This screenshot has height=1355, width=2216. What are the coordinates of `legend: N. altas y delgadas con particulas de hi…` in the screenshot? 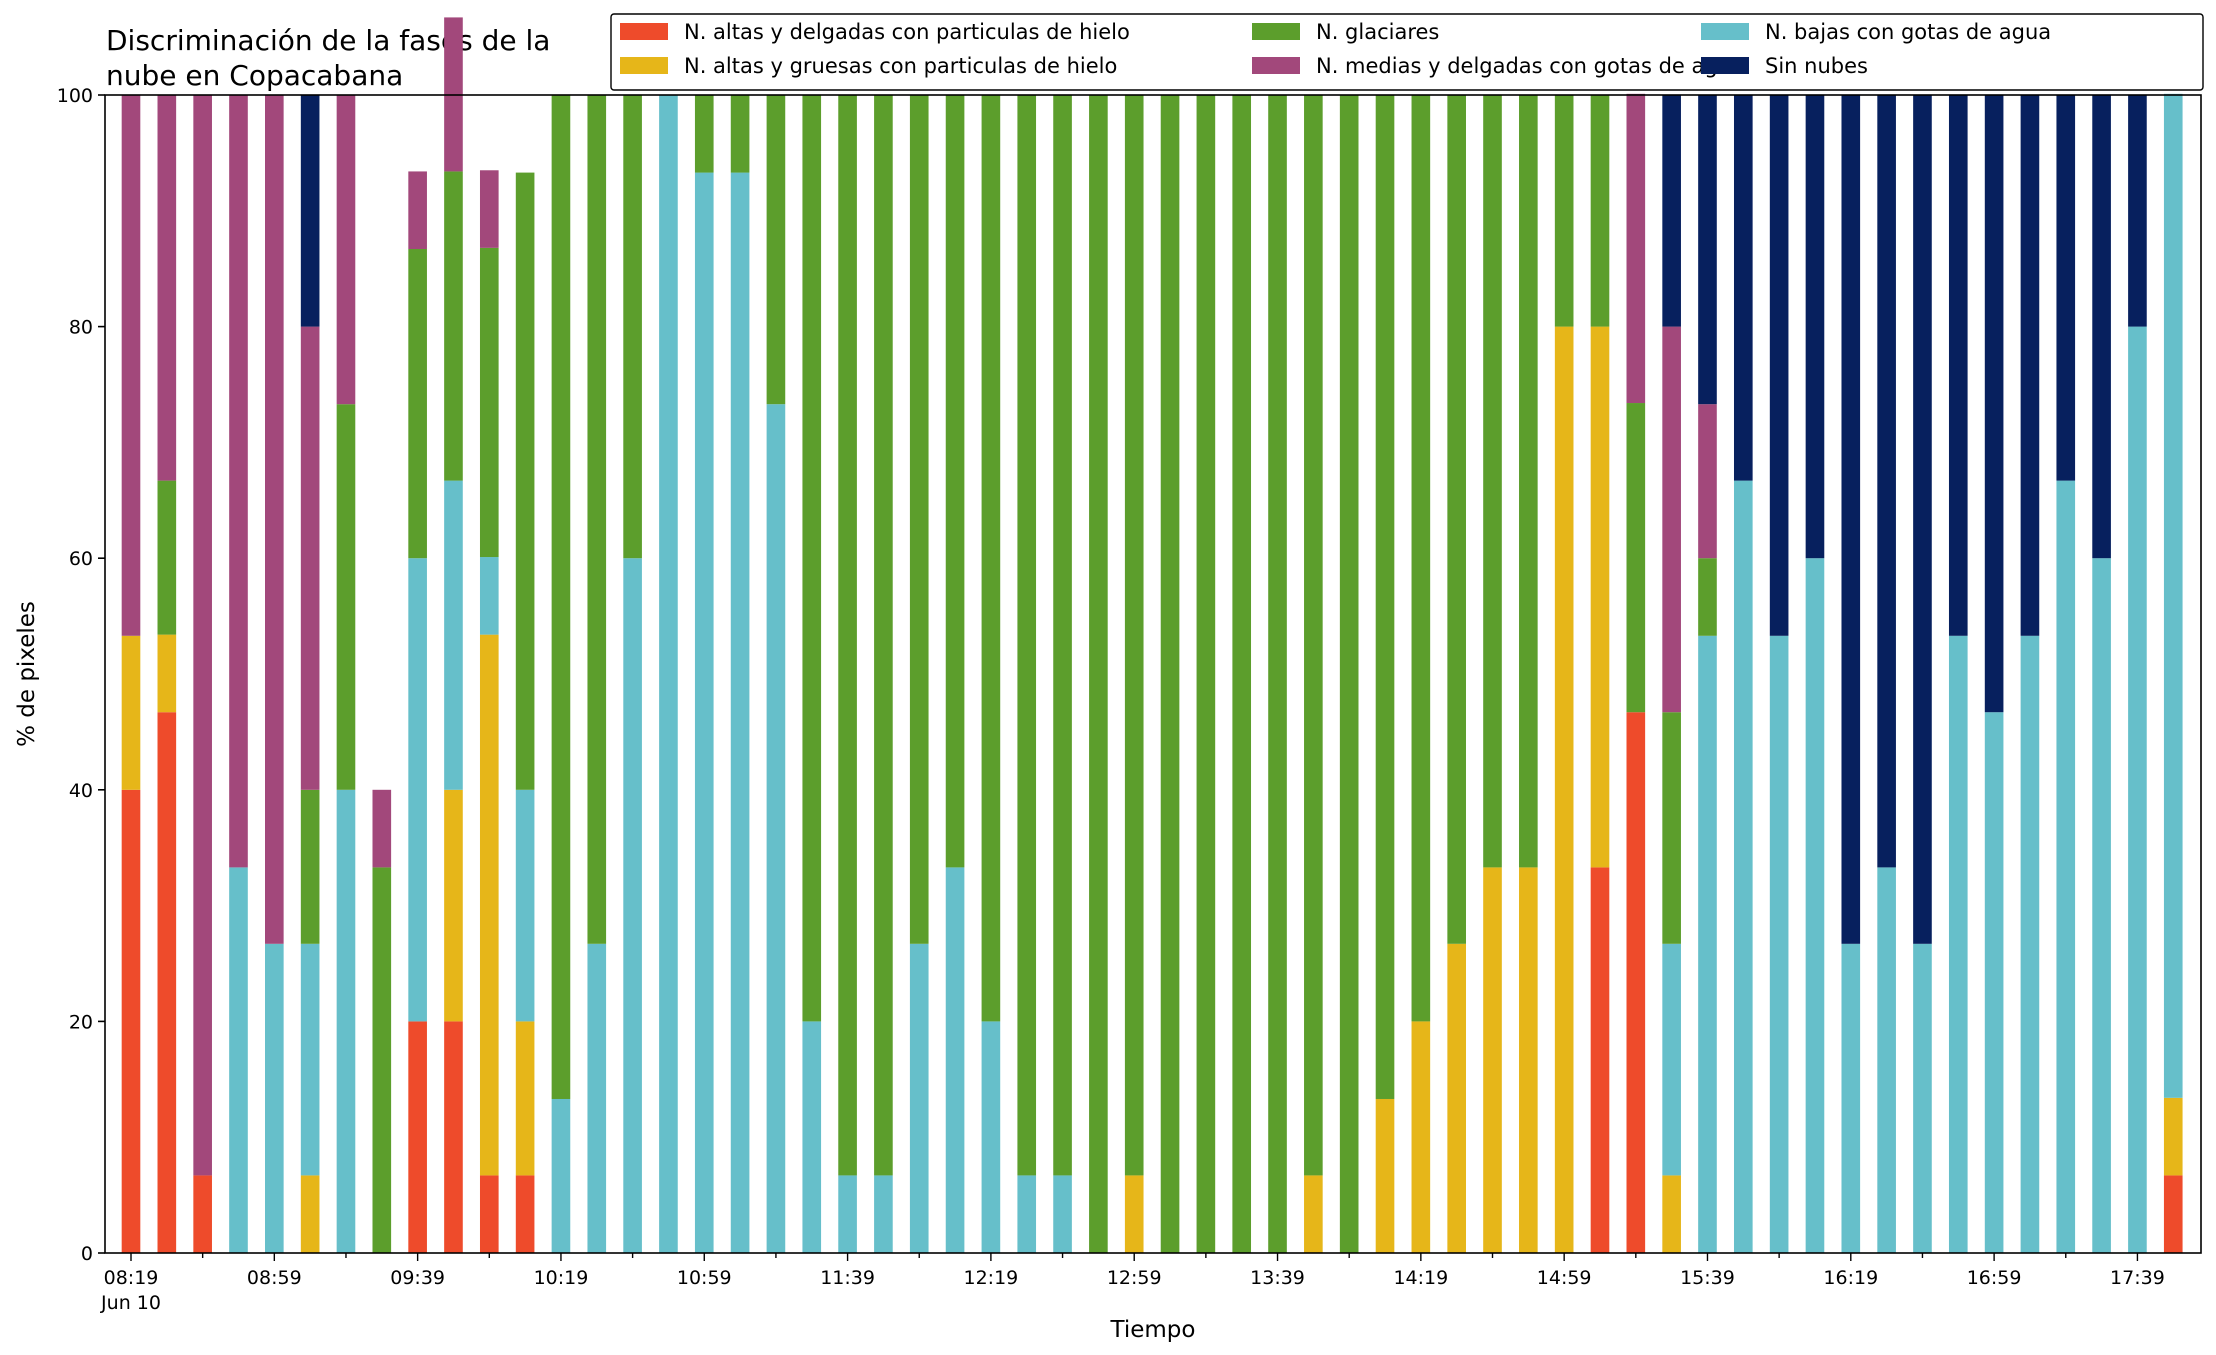 It's located at (1407, 52).